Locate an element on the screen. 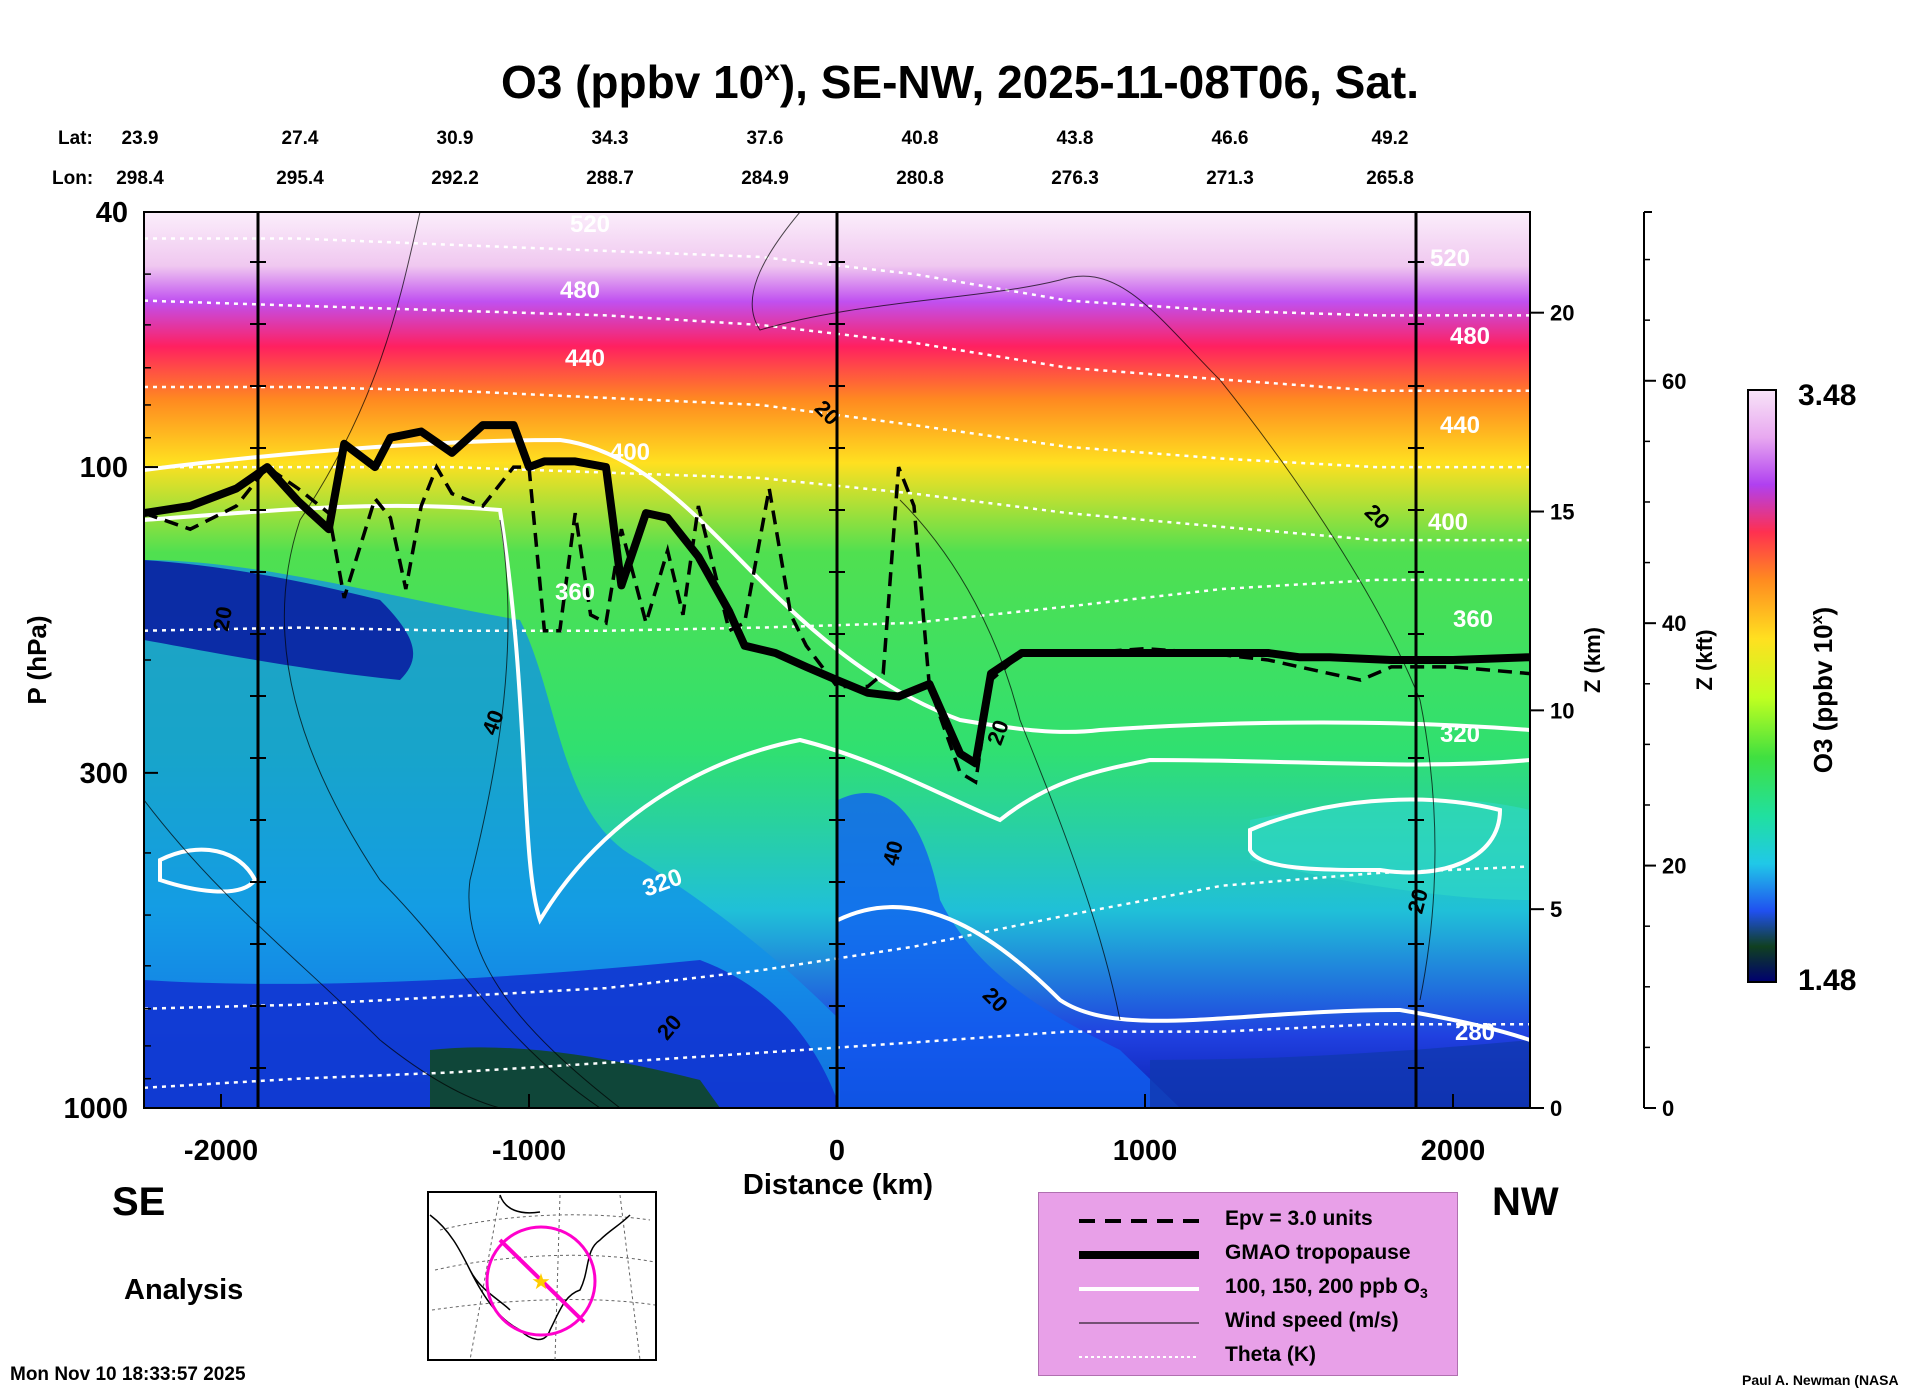  legend-o3-sub: 3 is located at coordinates (1423, 1293).